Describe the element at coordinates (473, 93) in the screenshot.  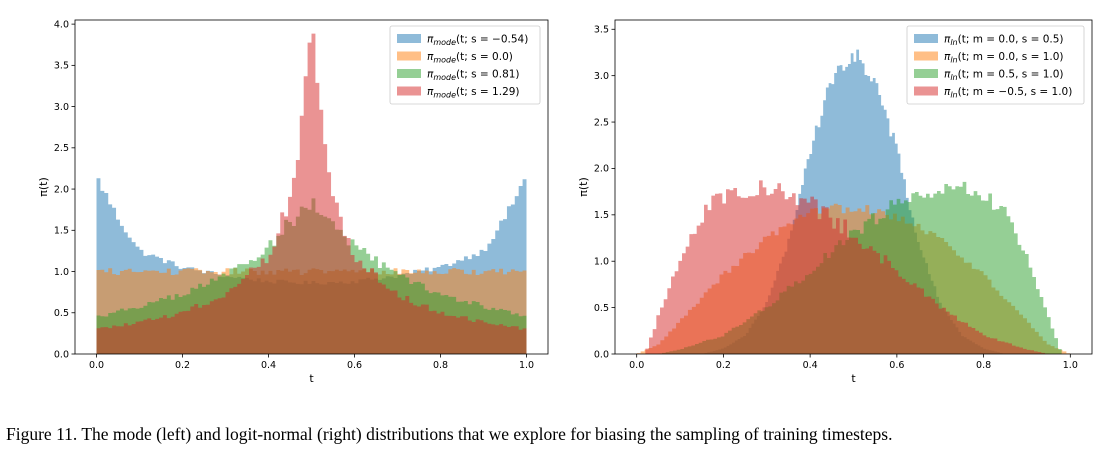
I see `legend-label: πmode(t; s = 1.29)` at that location.